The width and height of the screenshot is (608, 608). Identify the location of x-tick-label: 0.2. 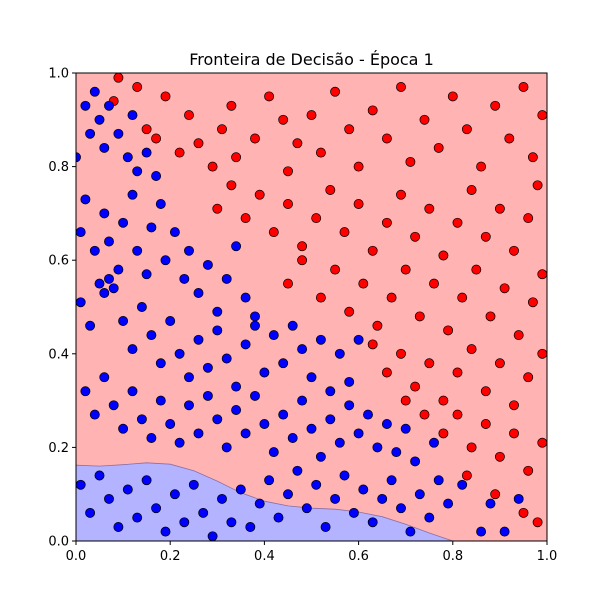
(170, 556).